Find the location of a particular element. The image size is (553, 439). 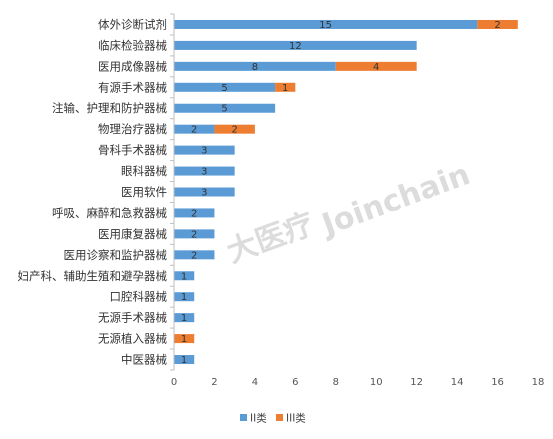

x-tick-label: 2 is located at coordinates (214, 382).